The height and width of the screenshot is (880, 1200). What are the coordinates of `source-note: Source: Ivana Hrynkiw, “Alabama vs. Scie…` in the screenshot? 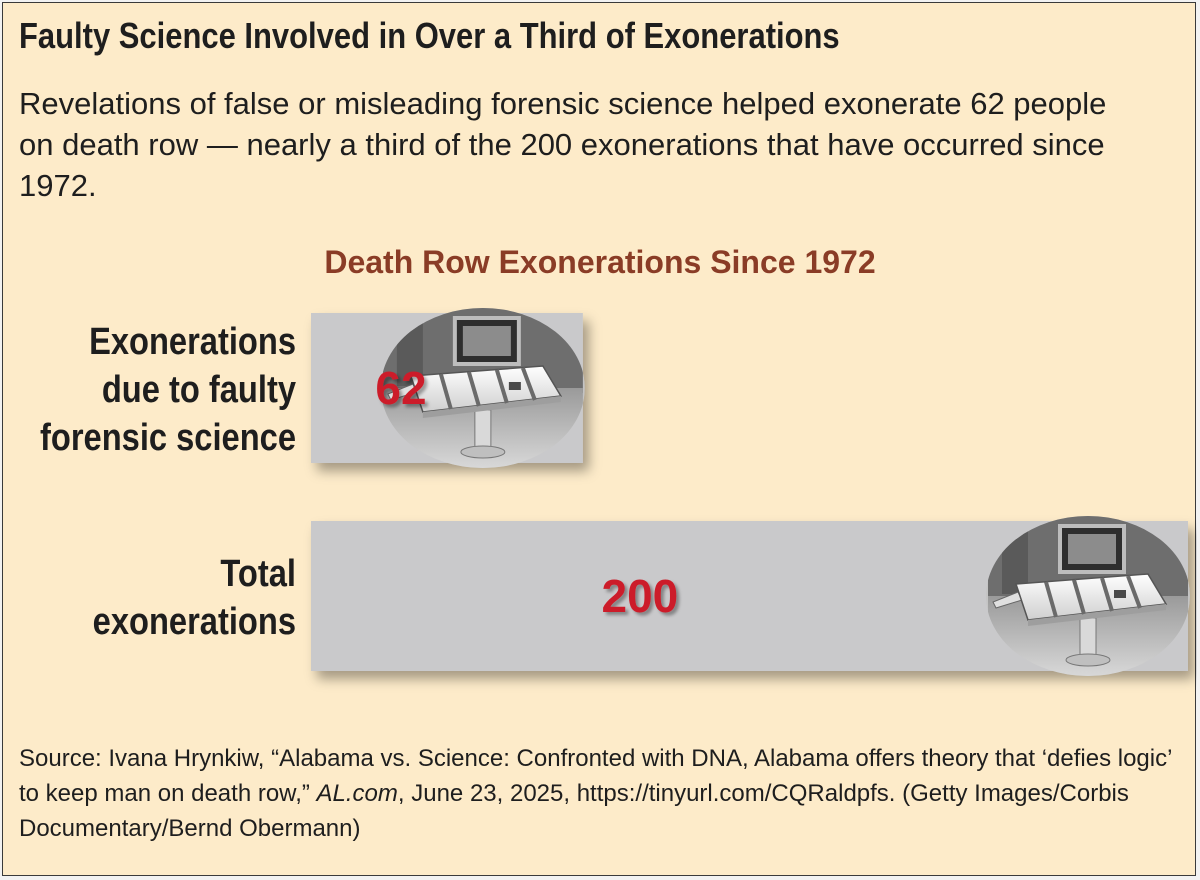 It's located at (601, 793).